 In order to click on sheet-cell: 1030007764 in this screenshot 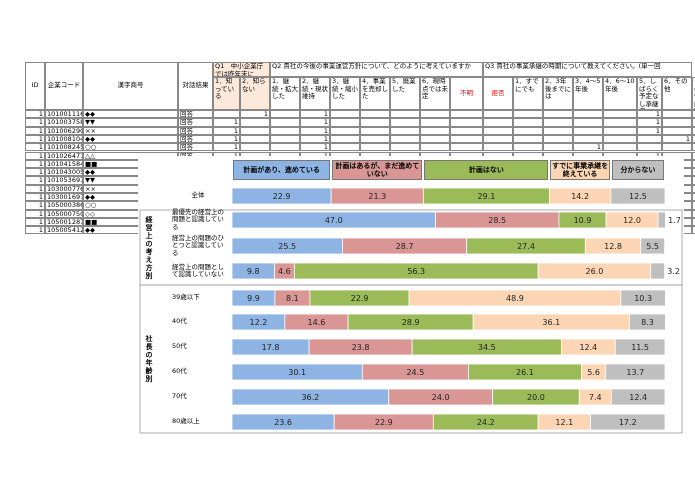, I will do `click(64, 188)`.